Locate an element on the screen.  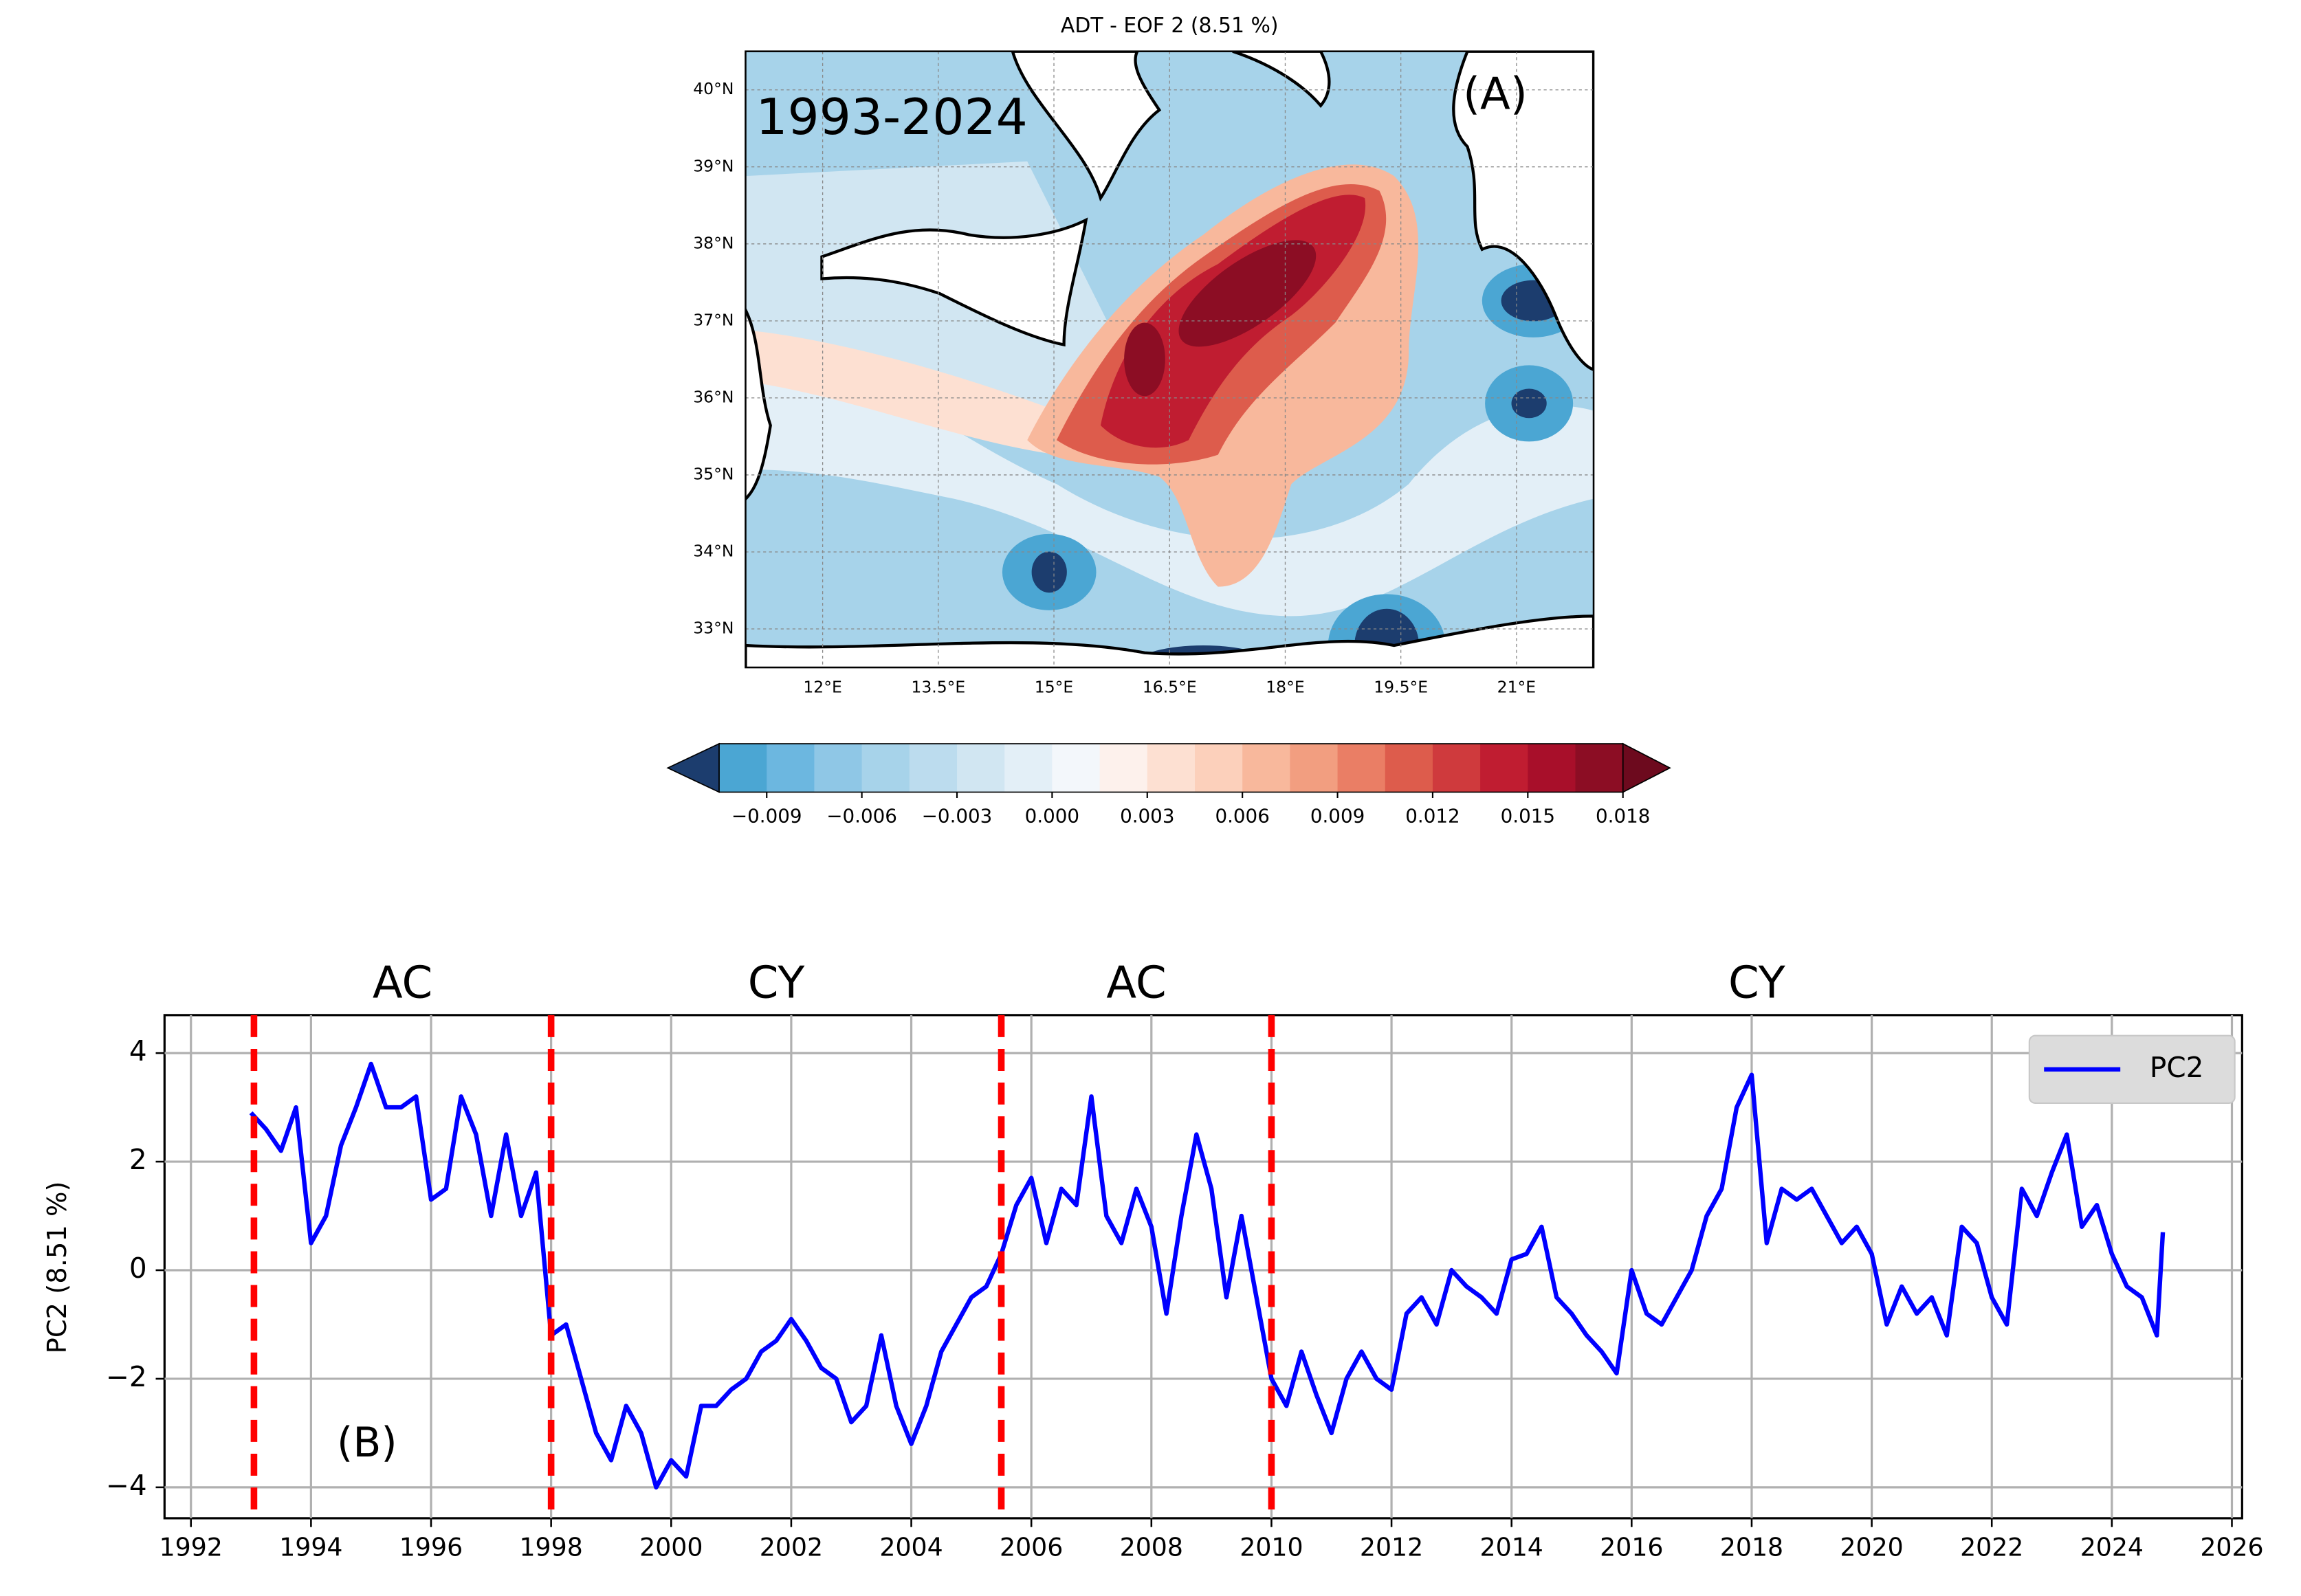
colorbar-tick-label: 0.018 is located at coordinates (1623, 816).